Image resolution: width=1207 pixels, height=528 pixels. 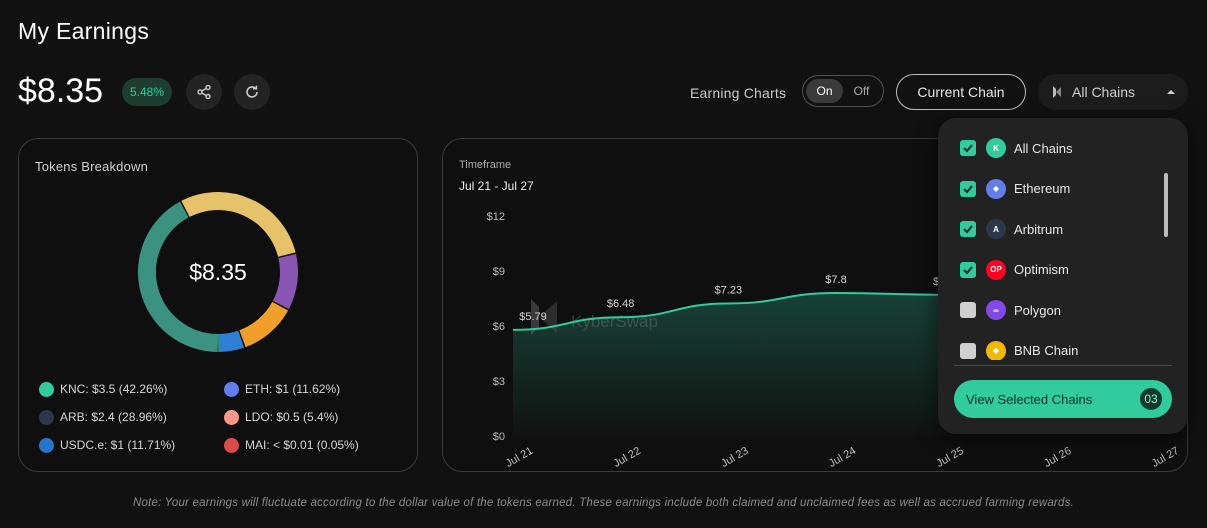 I want to click on optimism-icon: OP, so click(x=996, y=269).